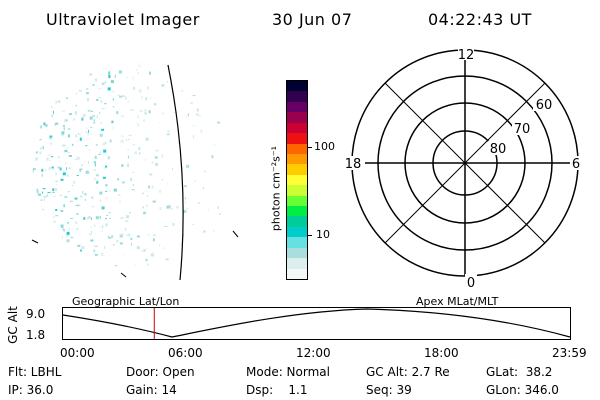 Image resolution: width=600 pixels, height=400 pixels. What do you see at coordinates (465, 163) in the screenshot?
I see `diagonal-axis` at bounding box center [465, 163].